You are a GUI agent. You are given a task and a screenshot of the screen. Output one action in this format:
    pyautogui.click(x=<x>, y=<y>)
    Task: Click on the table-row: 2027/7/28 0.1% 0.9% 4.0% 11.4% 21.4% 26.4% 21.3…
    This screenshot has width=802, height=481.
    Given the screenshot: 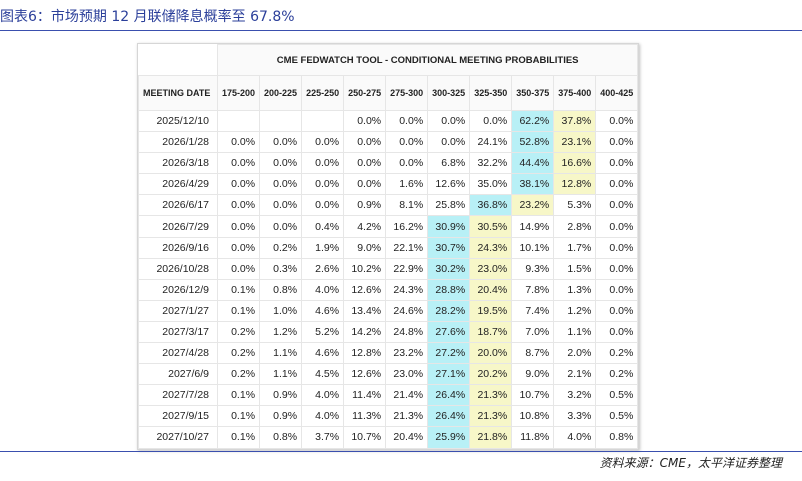 What is the action you would take?
    pyautogui.click(x=388, y=395)
    